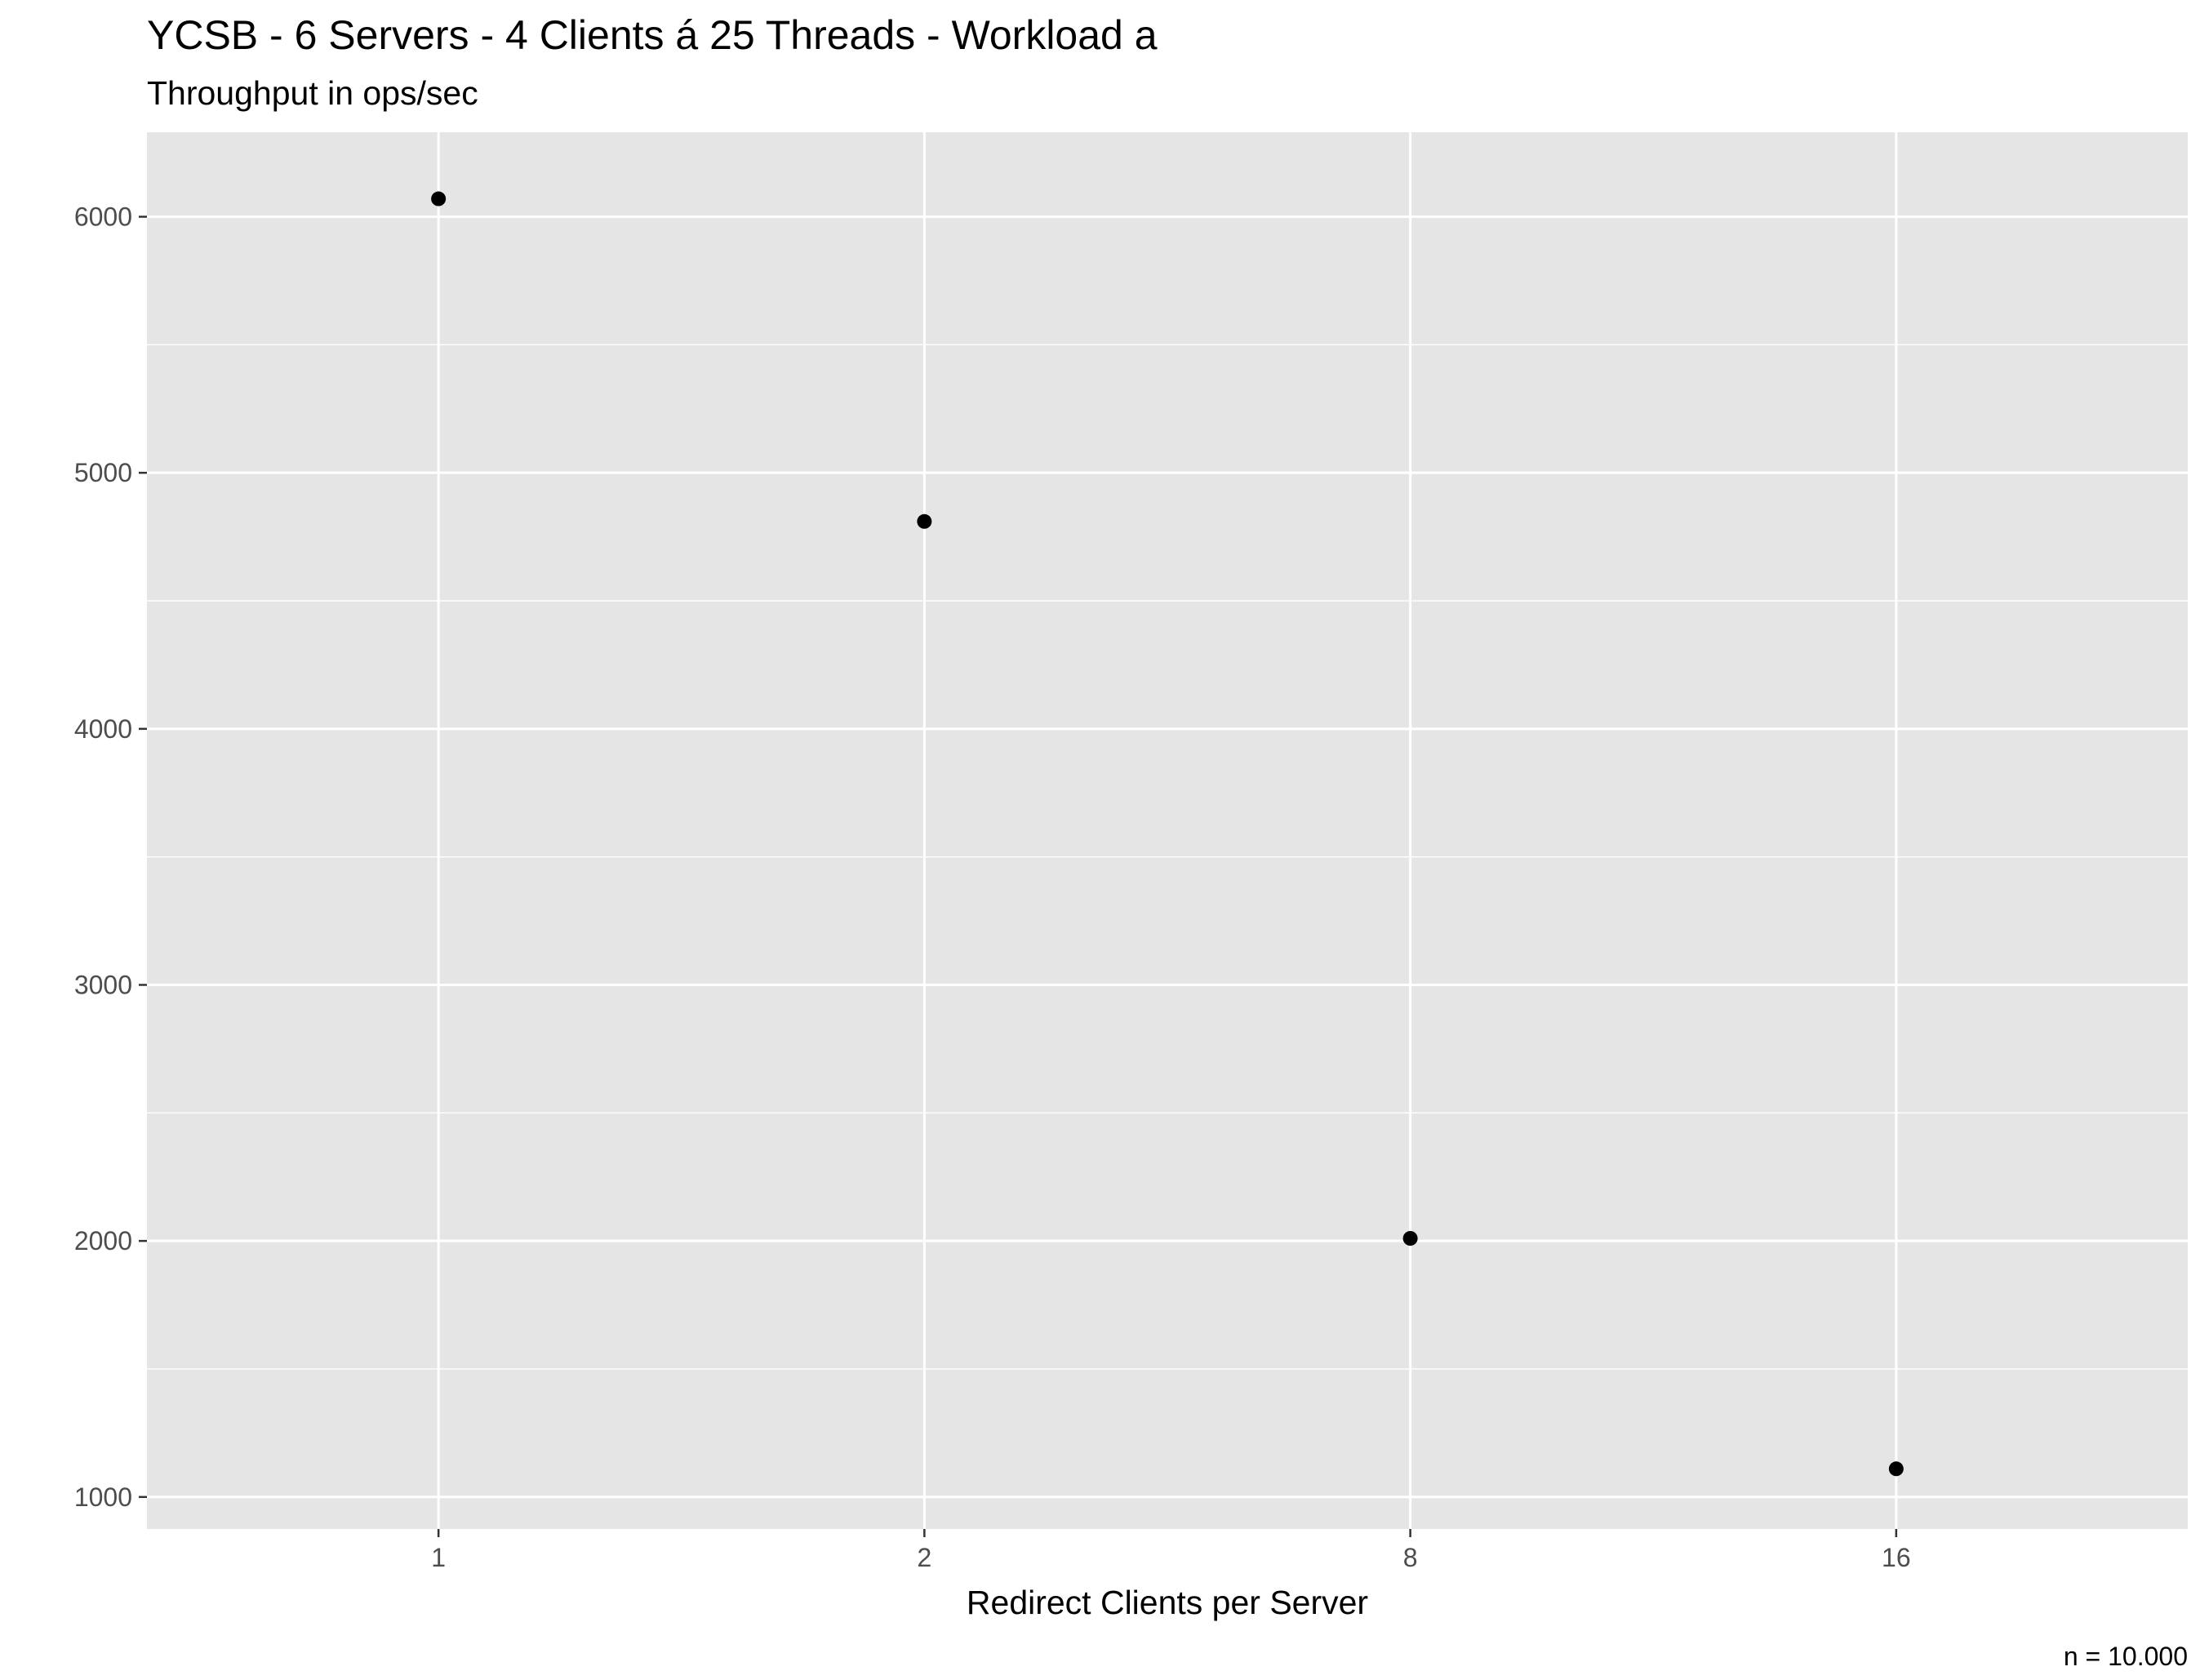  Describe the element at coordinates (103, 1241) in the screenshot. I see `y-tick-label: 2000` at that location.